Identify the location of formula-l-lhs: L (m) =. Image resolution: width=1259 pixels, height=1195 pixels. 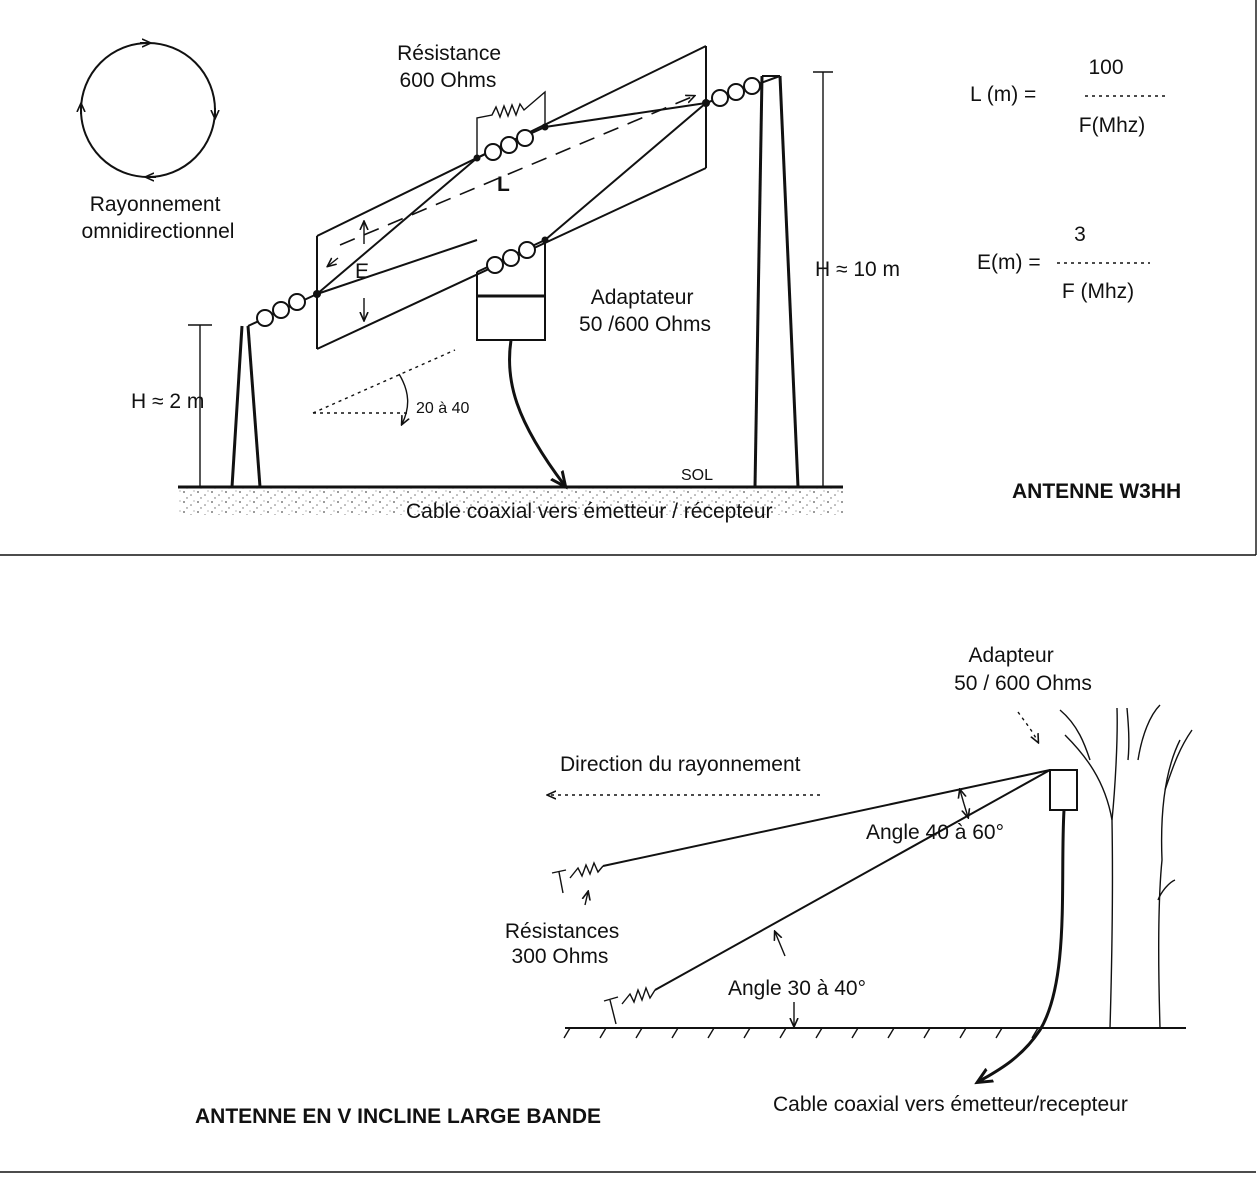
(1003, 94).